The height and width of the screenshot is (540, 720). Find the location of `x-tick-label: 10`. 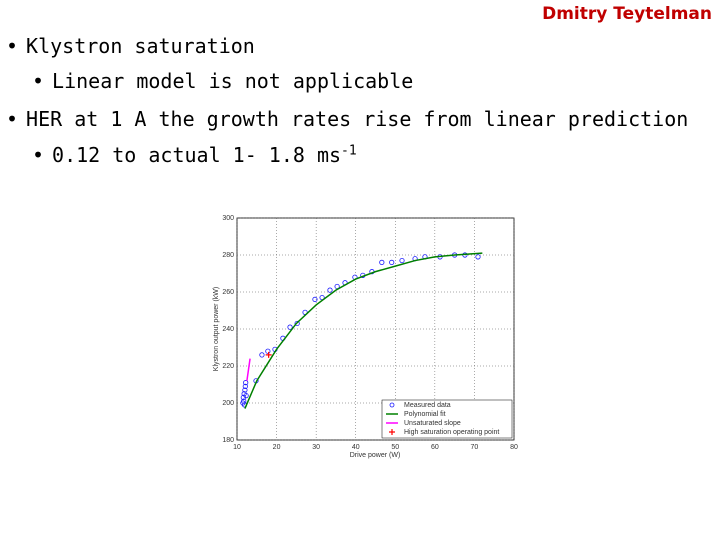

x-tick-label: 10 is located at coordinates (237, 447).